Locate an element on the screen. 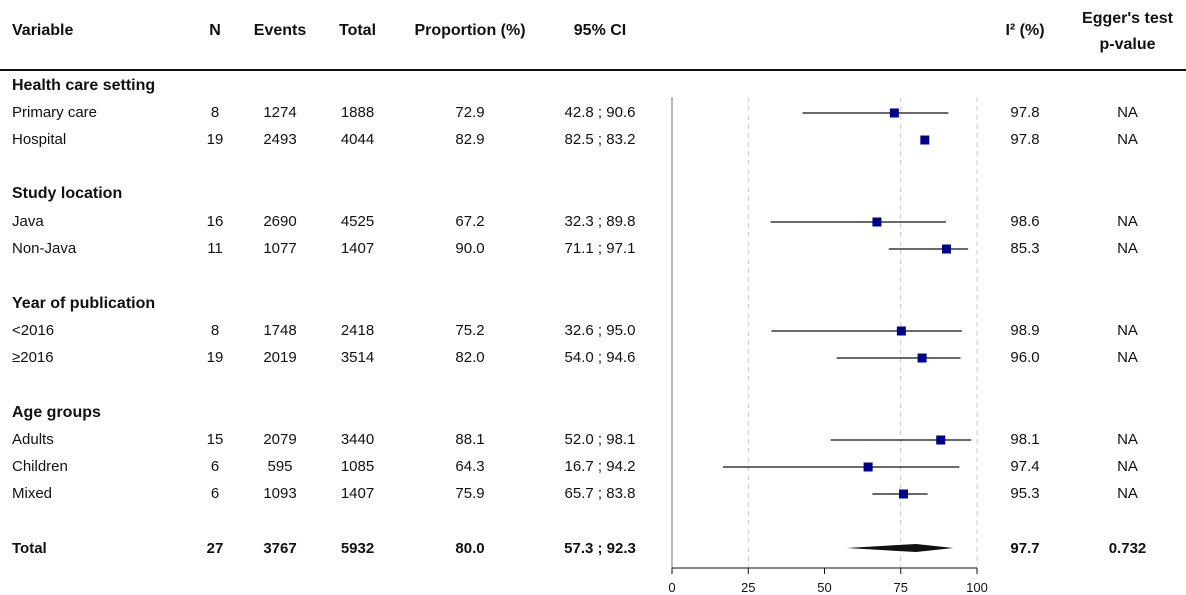  header-i2: I² (%) is located at coordinates (1025, 30).